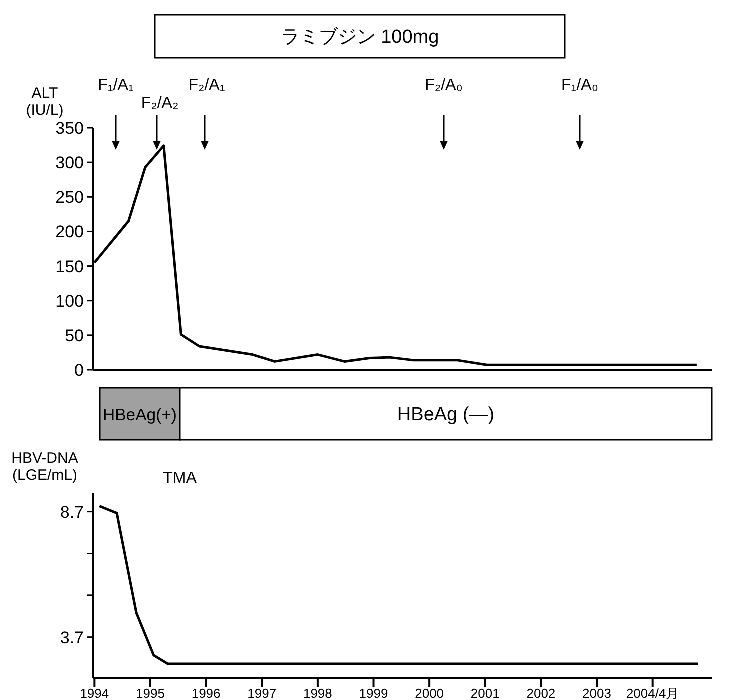 The image size is (746, 700). I want to click on y-tick-label: 150, so click(70, 266).